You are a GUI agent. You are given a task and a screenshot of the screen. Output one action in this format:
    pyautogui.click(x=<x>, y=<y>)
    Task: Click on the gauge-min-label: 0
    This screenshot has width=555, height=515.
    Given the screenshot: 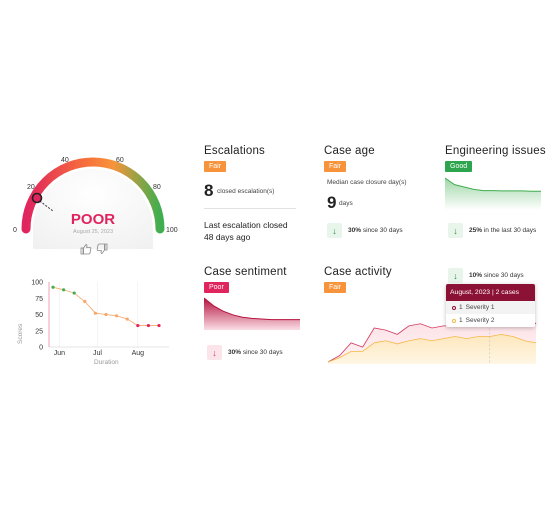 What is the action you would take?
    pyautogui.click(x=15, y=230)
    